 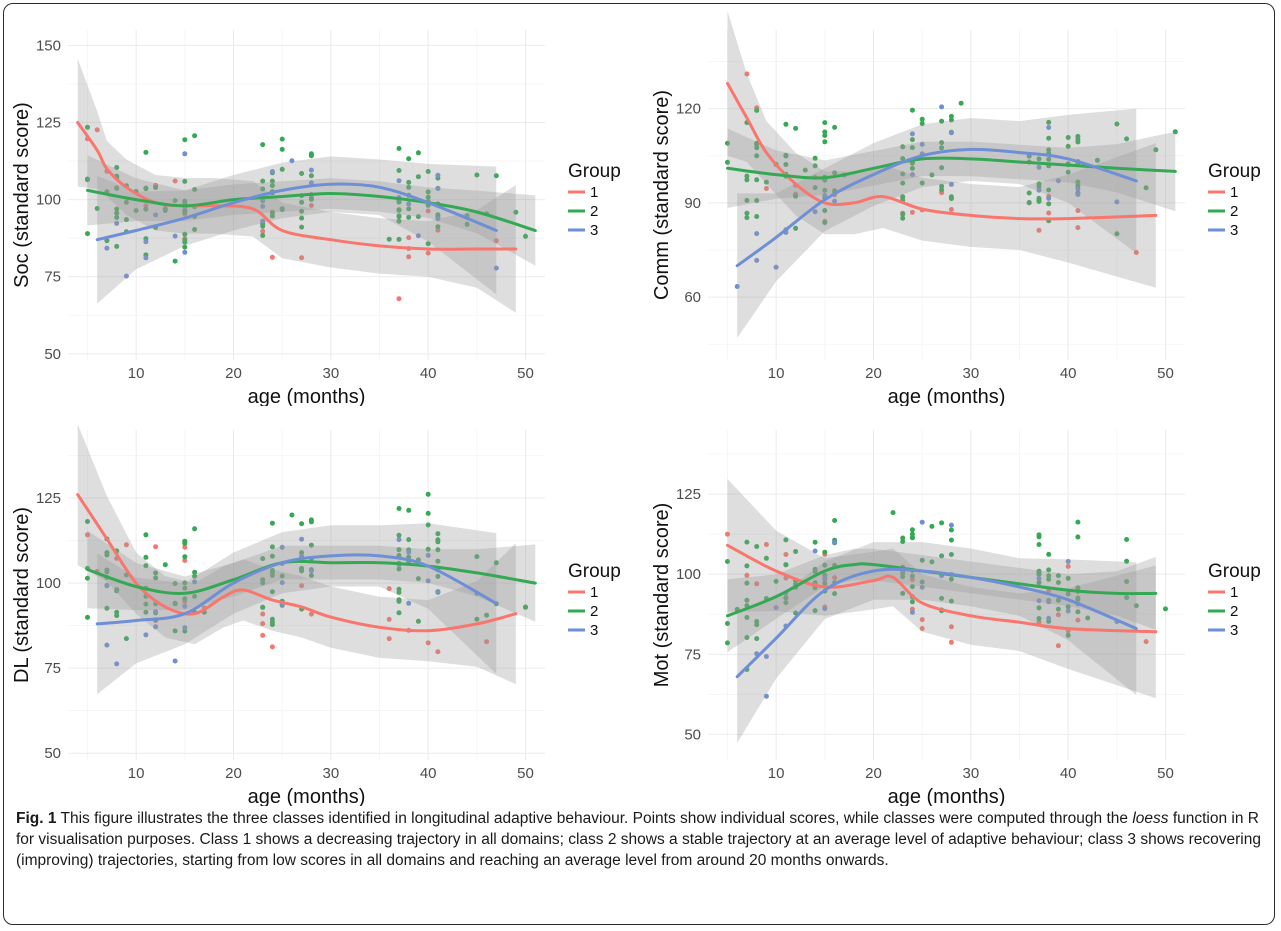 What do you see at coordinates (692, 654) in the screenshot?
I see `y-tick-label: 75` at bounding box center [692, 654].